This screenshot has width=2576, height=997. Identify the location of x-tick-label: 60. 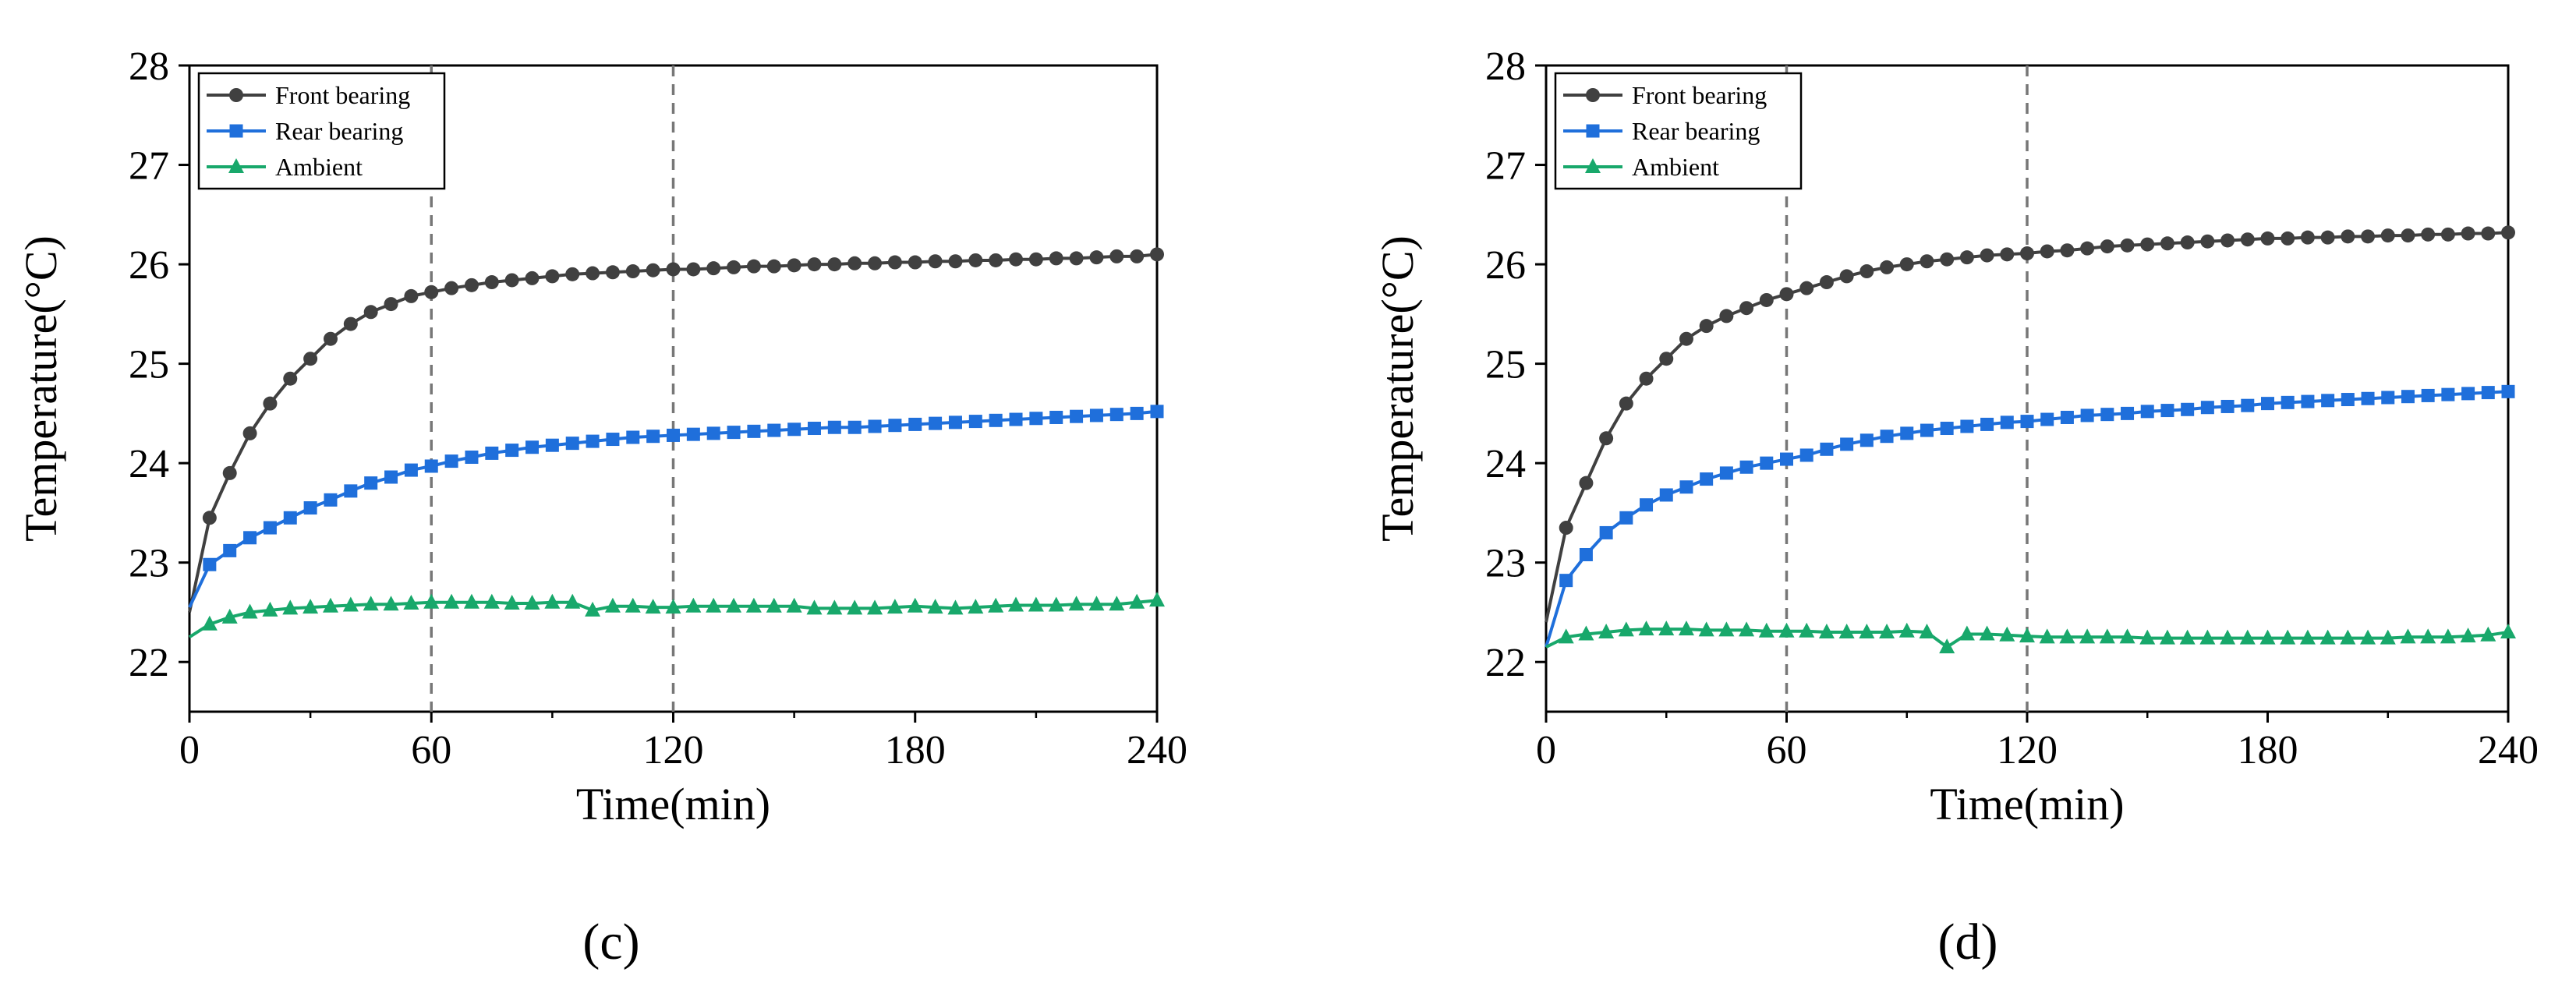
(1787, 750).